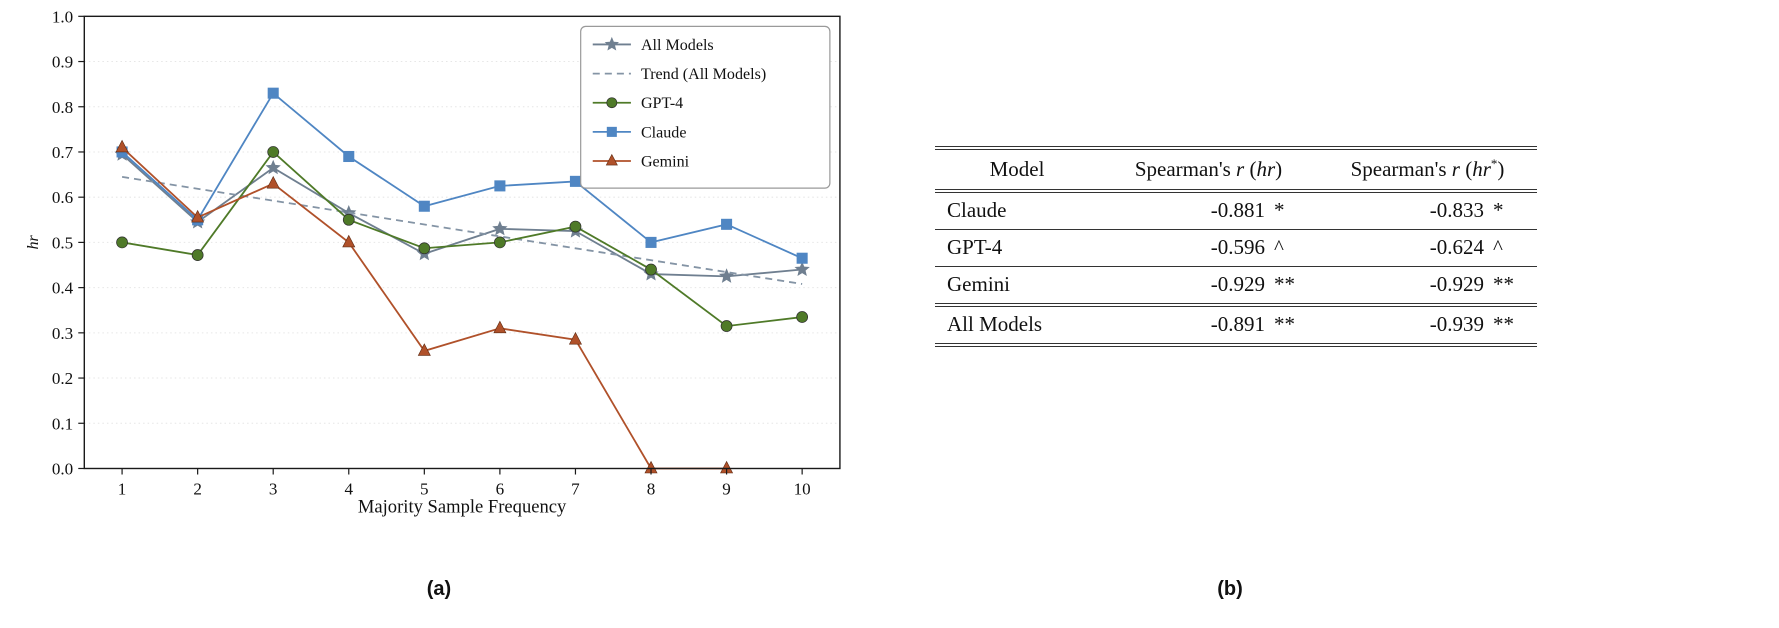 The width and height of the screenshot is (1779, 628). Describe the element at coordinates (575, 489) in the screenshot. I see `chart-text: 7` at that location.